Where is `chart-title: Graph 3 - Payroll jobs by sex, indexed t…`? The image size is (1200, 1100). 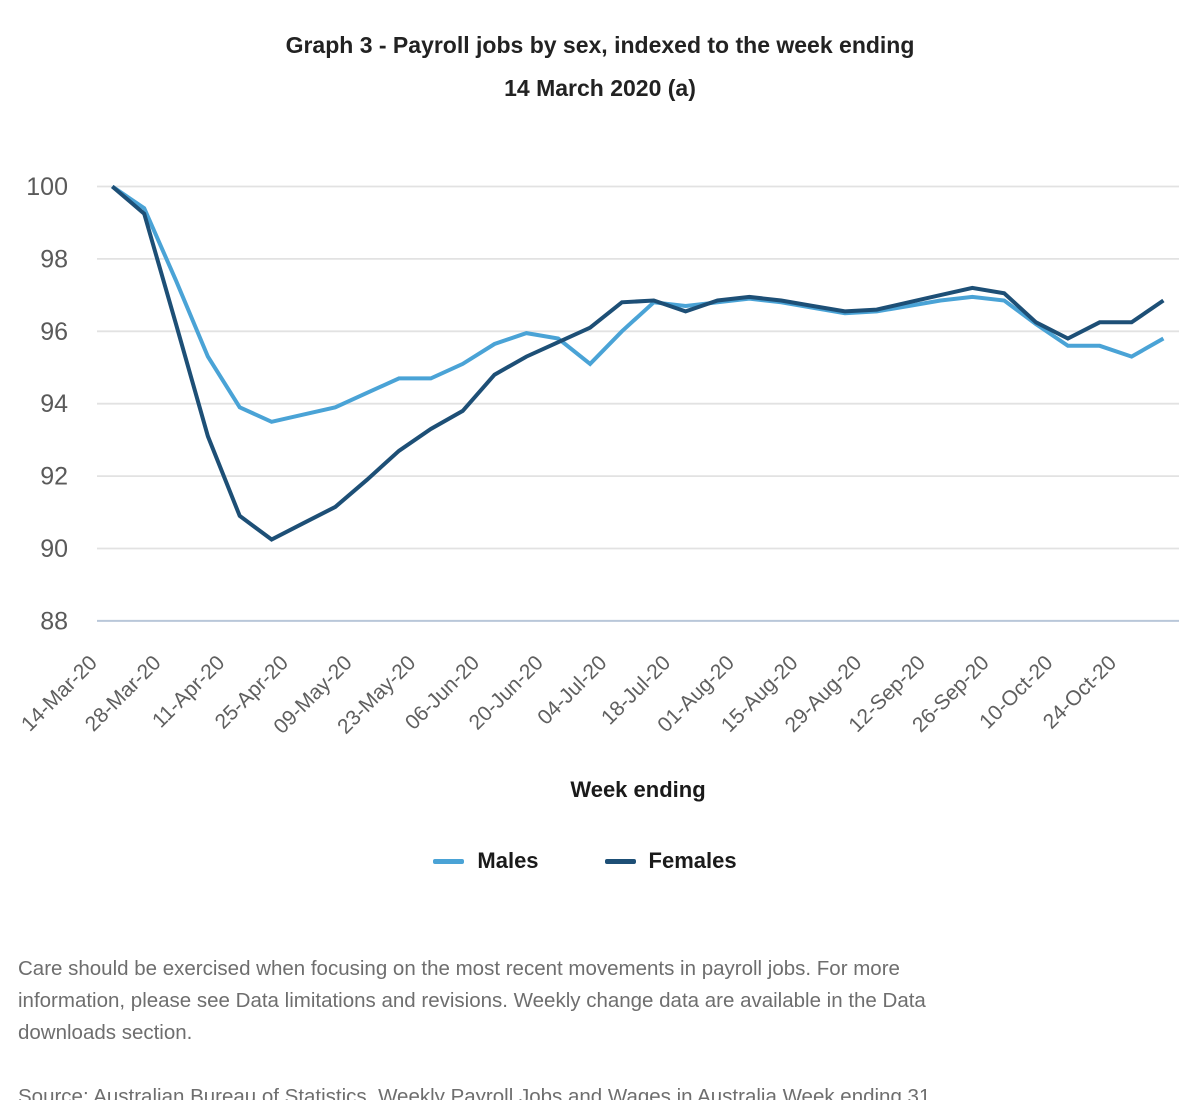 chart-title: Graph 3 - Payroll jobs by sex, indexed t… is located at coordinates (600, 67).